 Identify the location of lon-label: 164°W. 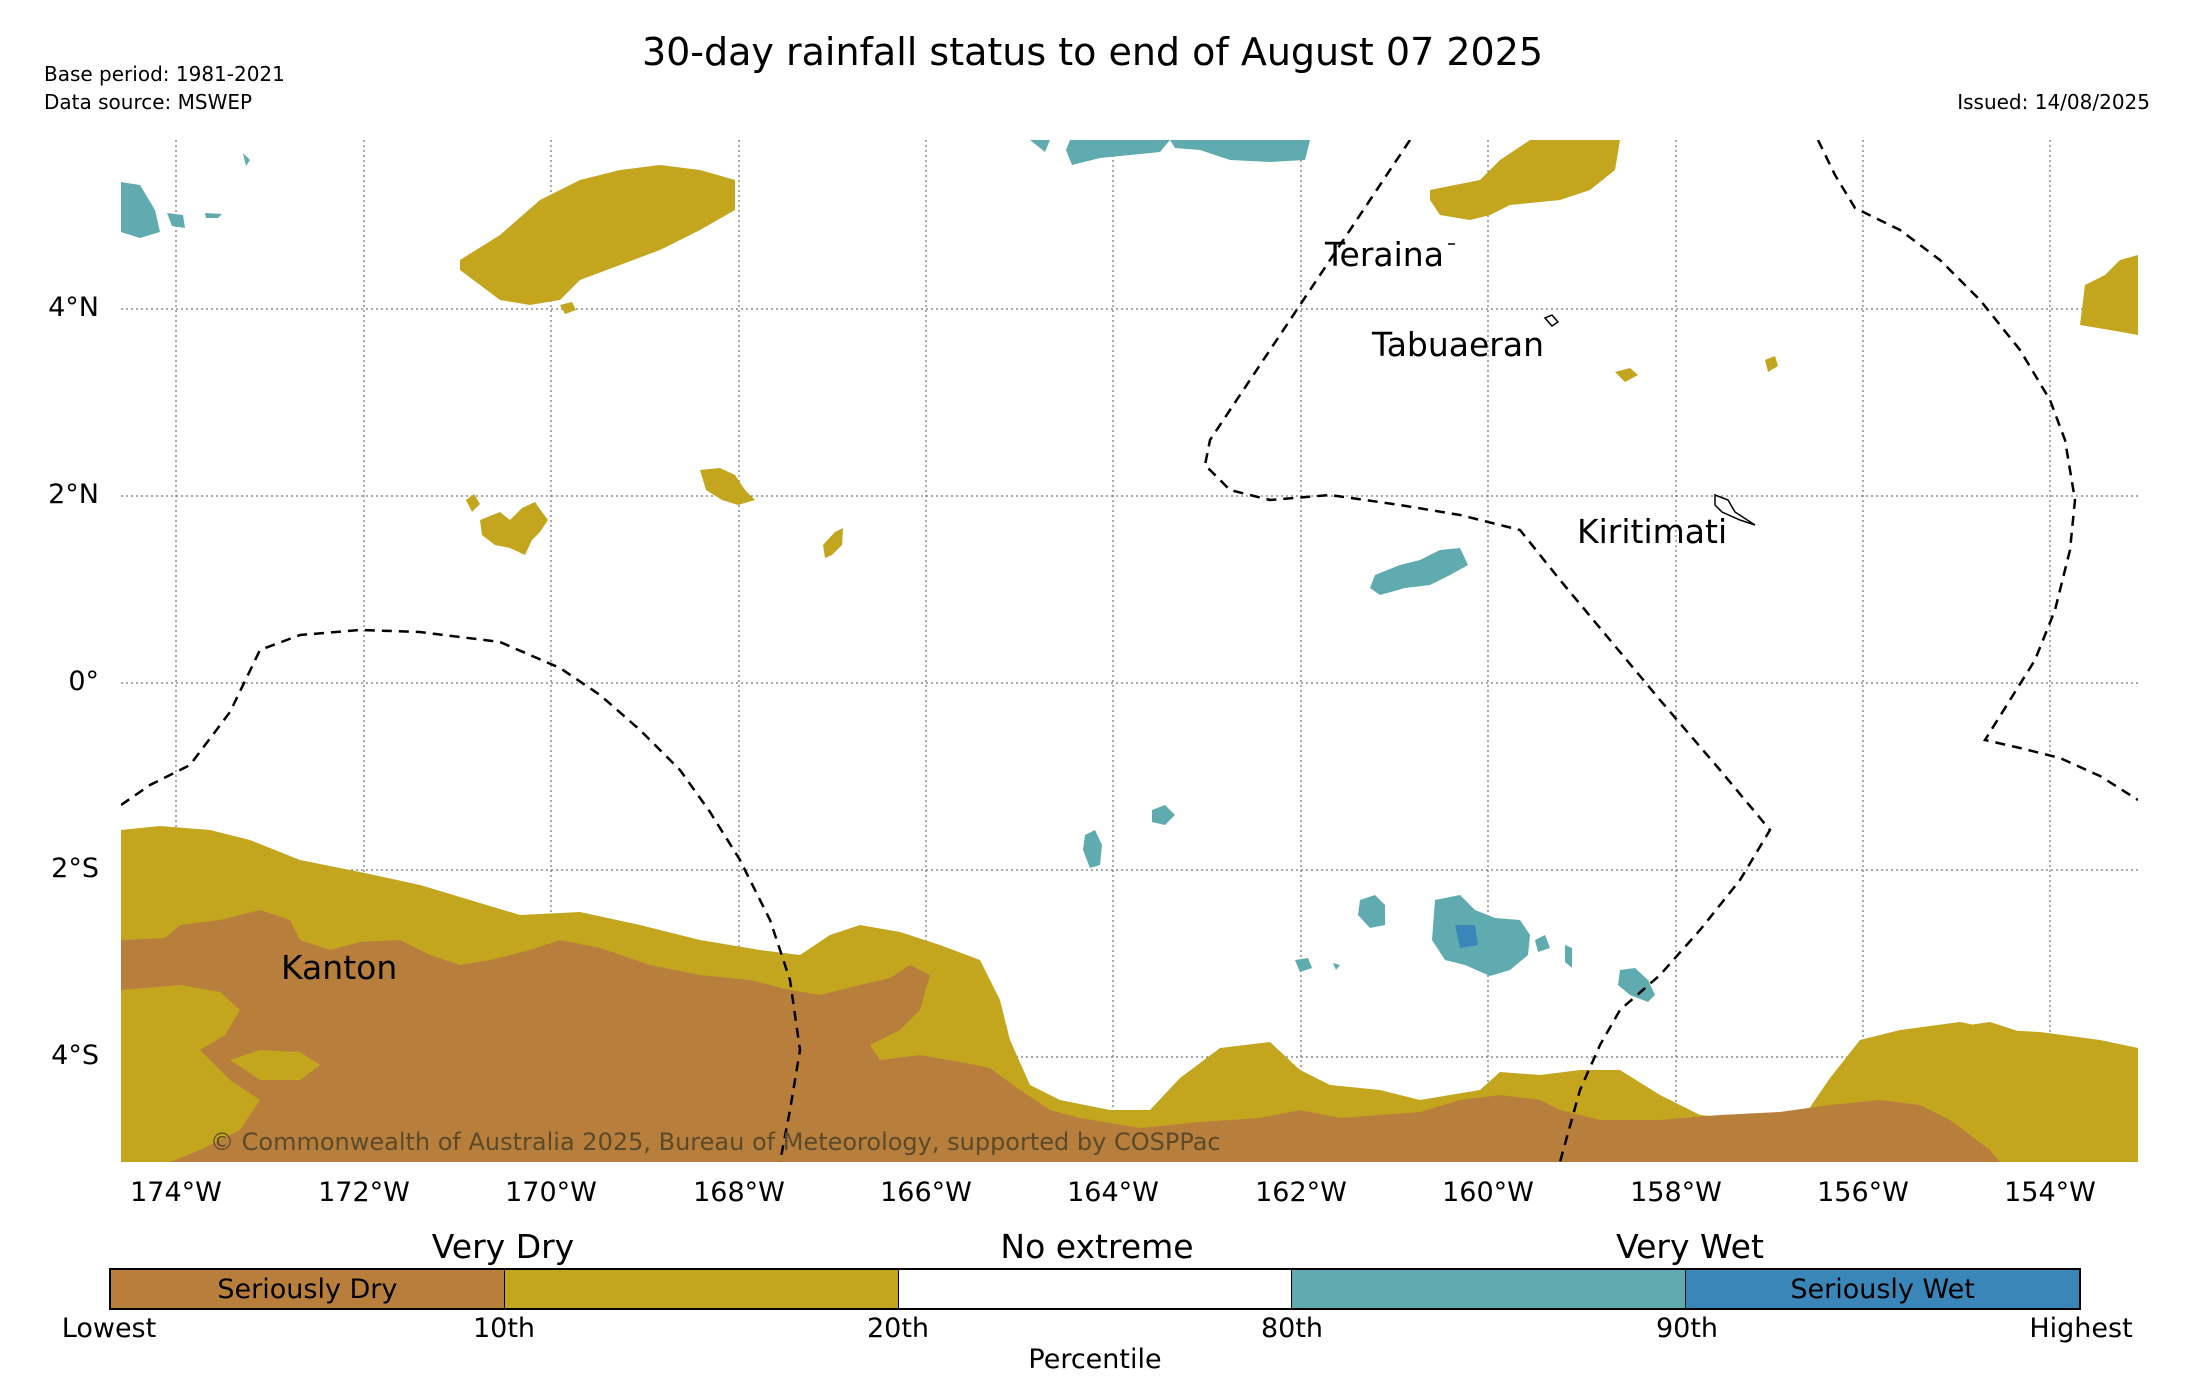
(1113, 1192).